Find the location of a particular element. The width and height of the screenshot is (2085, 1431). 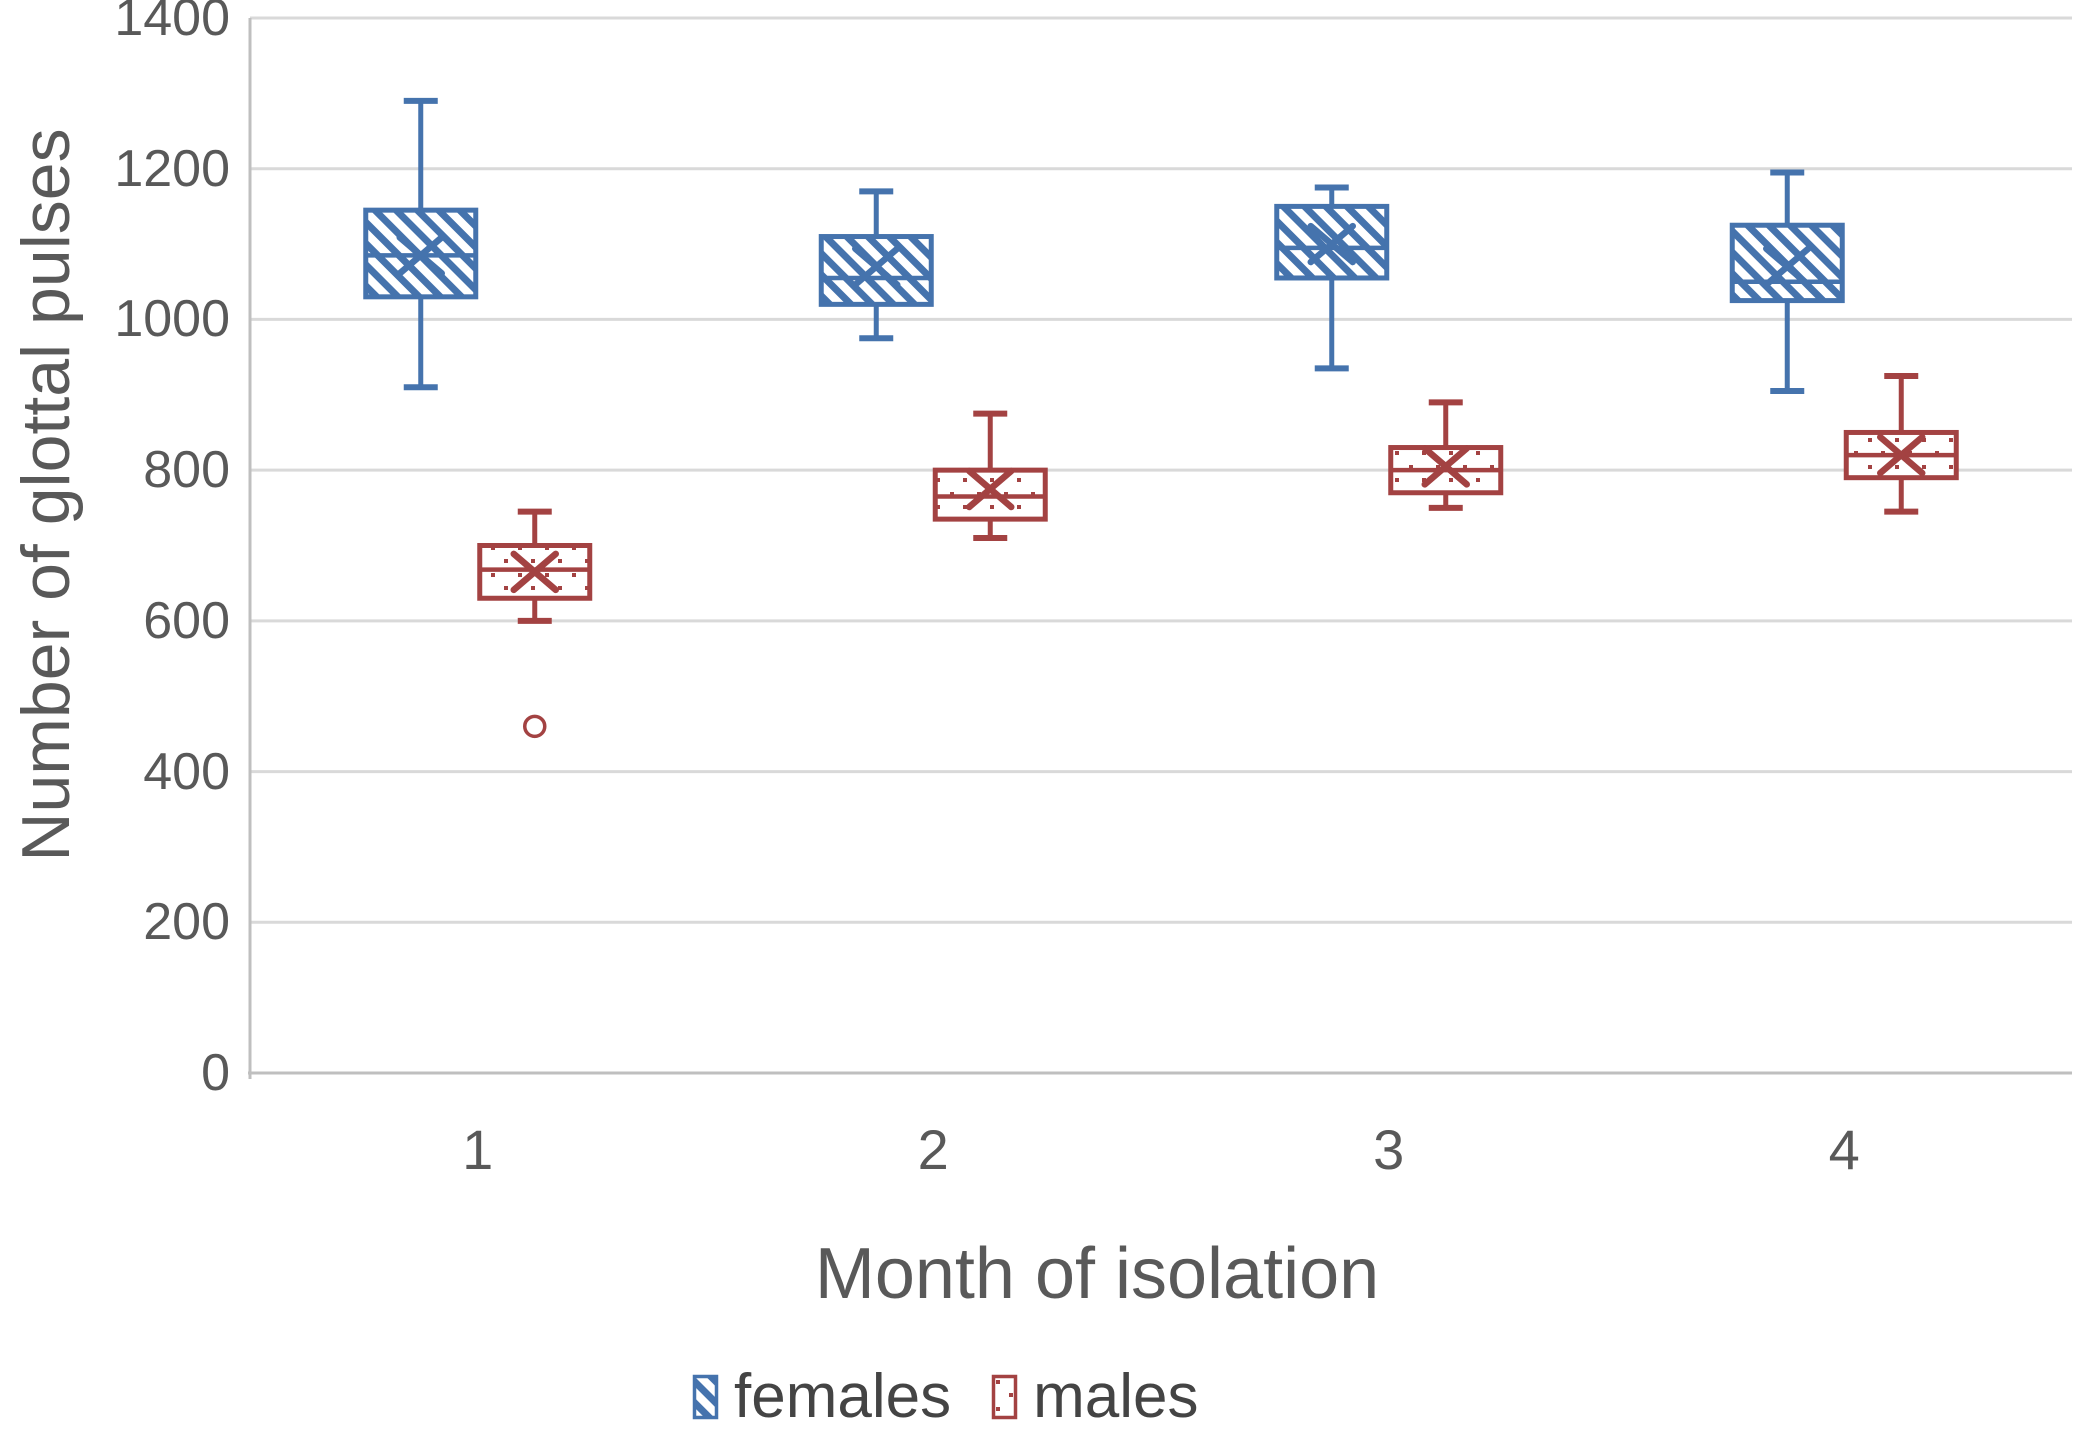

y-tick-label-0: 0 is located at coordinates (215, 1073).